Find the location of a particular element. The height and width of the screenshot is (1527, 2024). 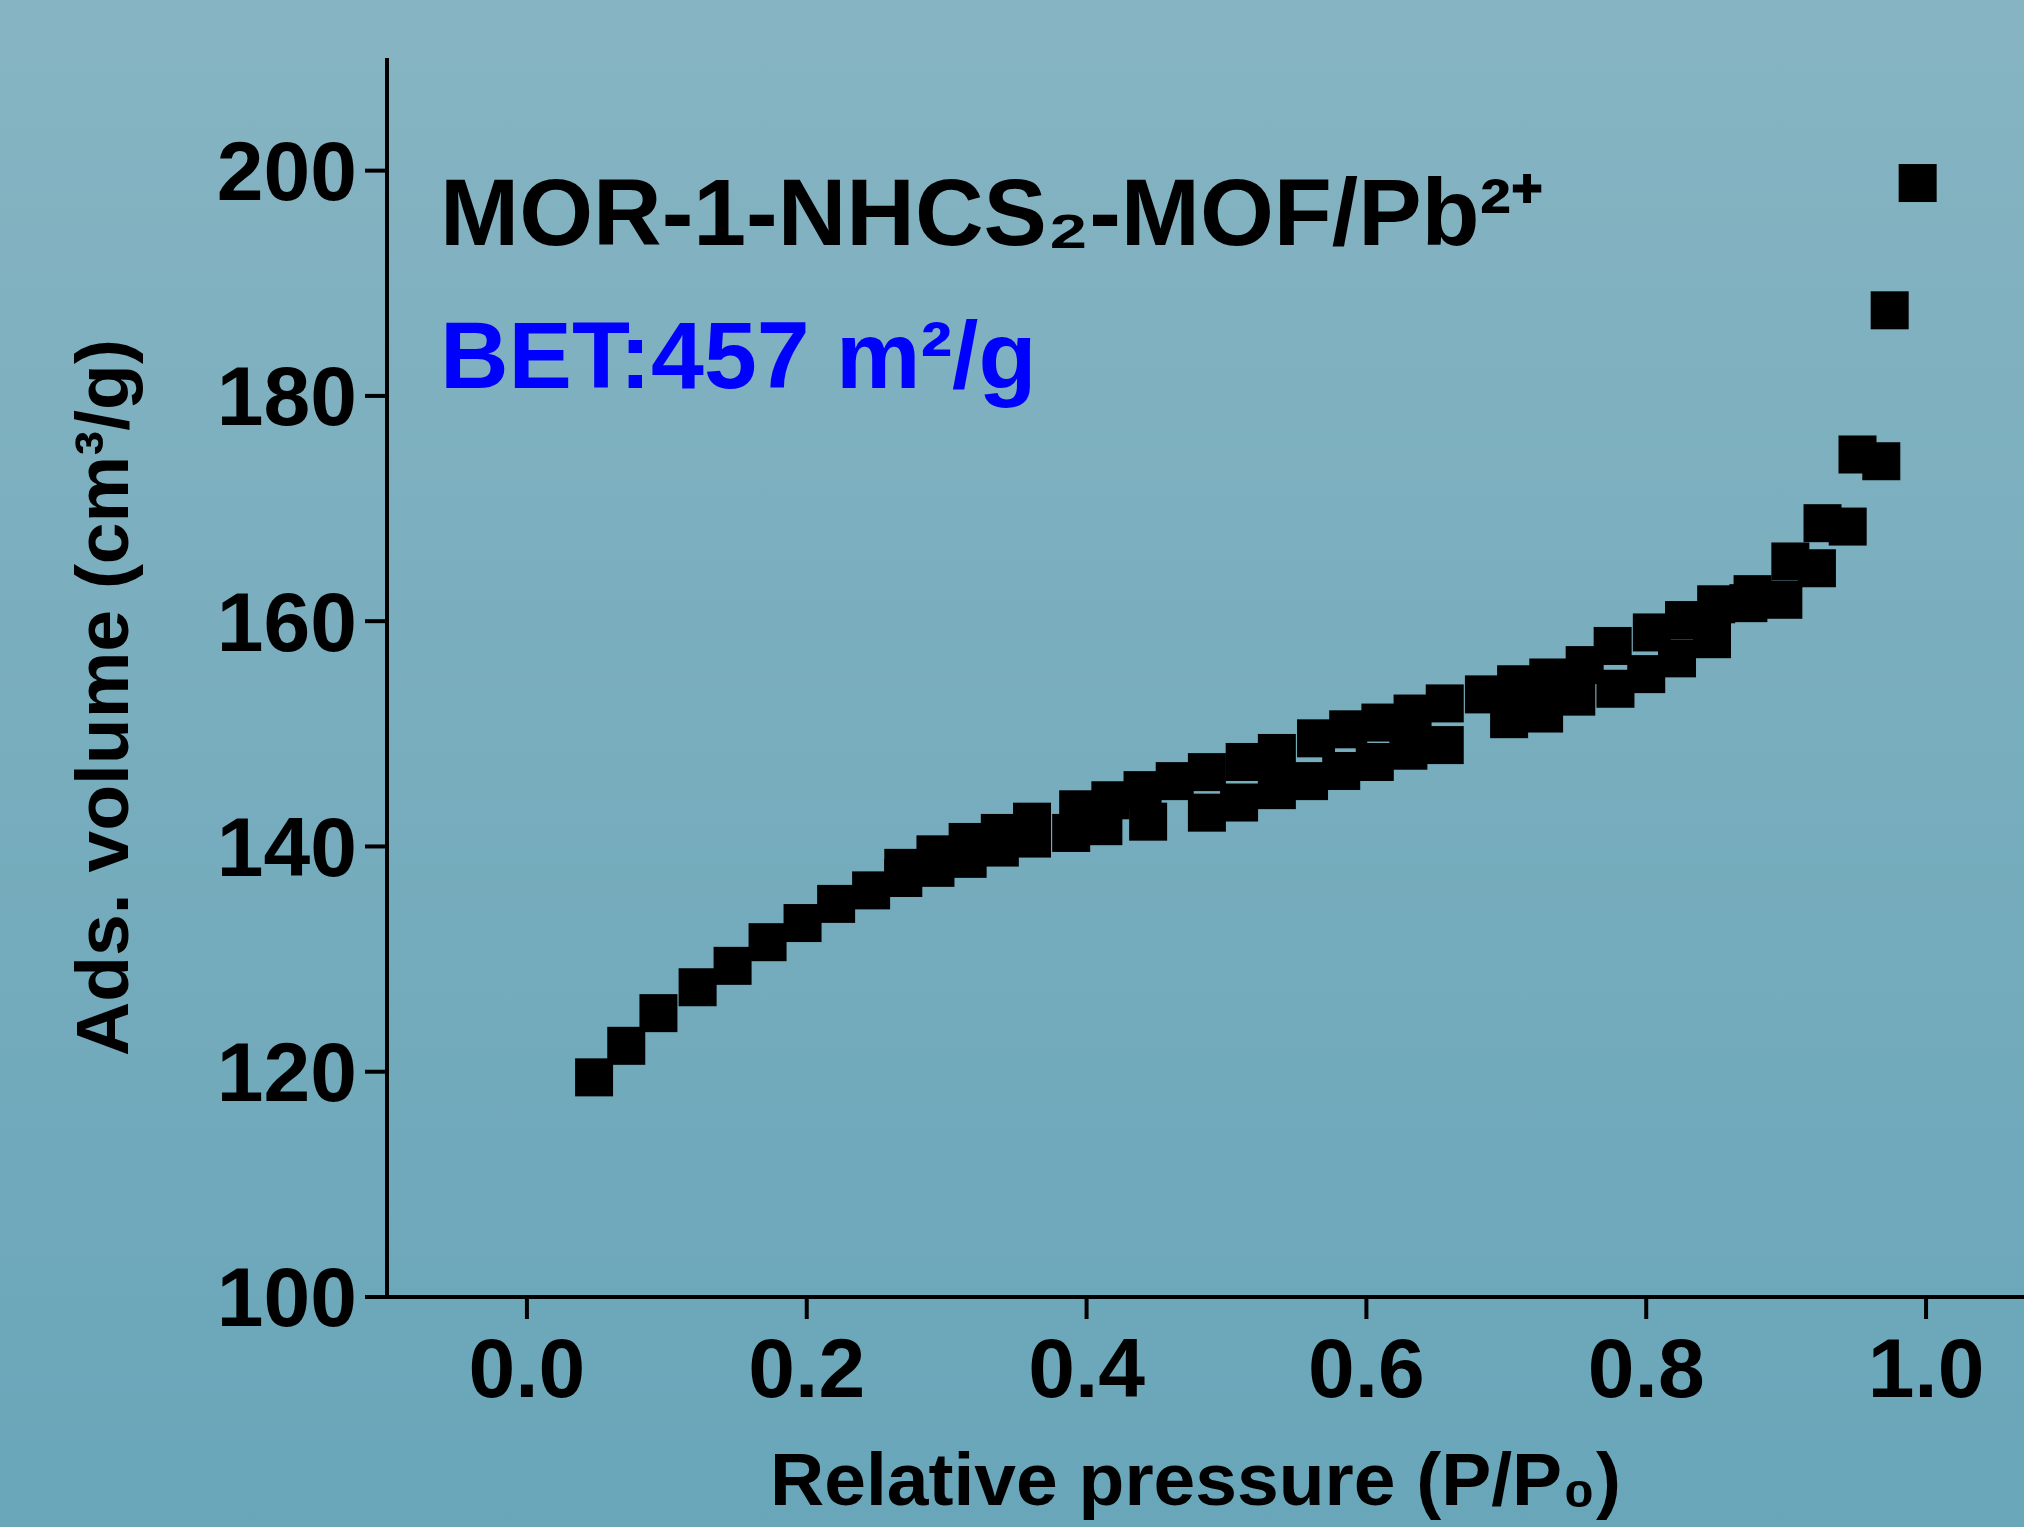

annotation: BET:457 m²/g is located at coordinates (738, 355).